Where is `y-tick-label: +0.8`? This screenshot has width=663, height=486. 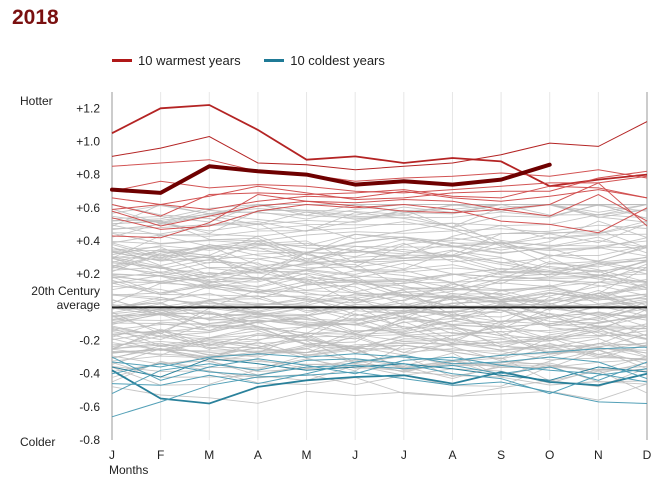 y-tick-label: +0.8 is located at coordinates (88, 175).